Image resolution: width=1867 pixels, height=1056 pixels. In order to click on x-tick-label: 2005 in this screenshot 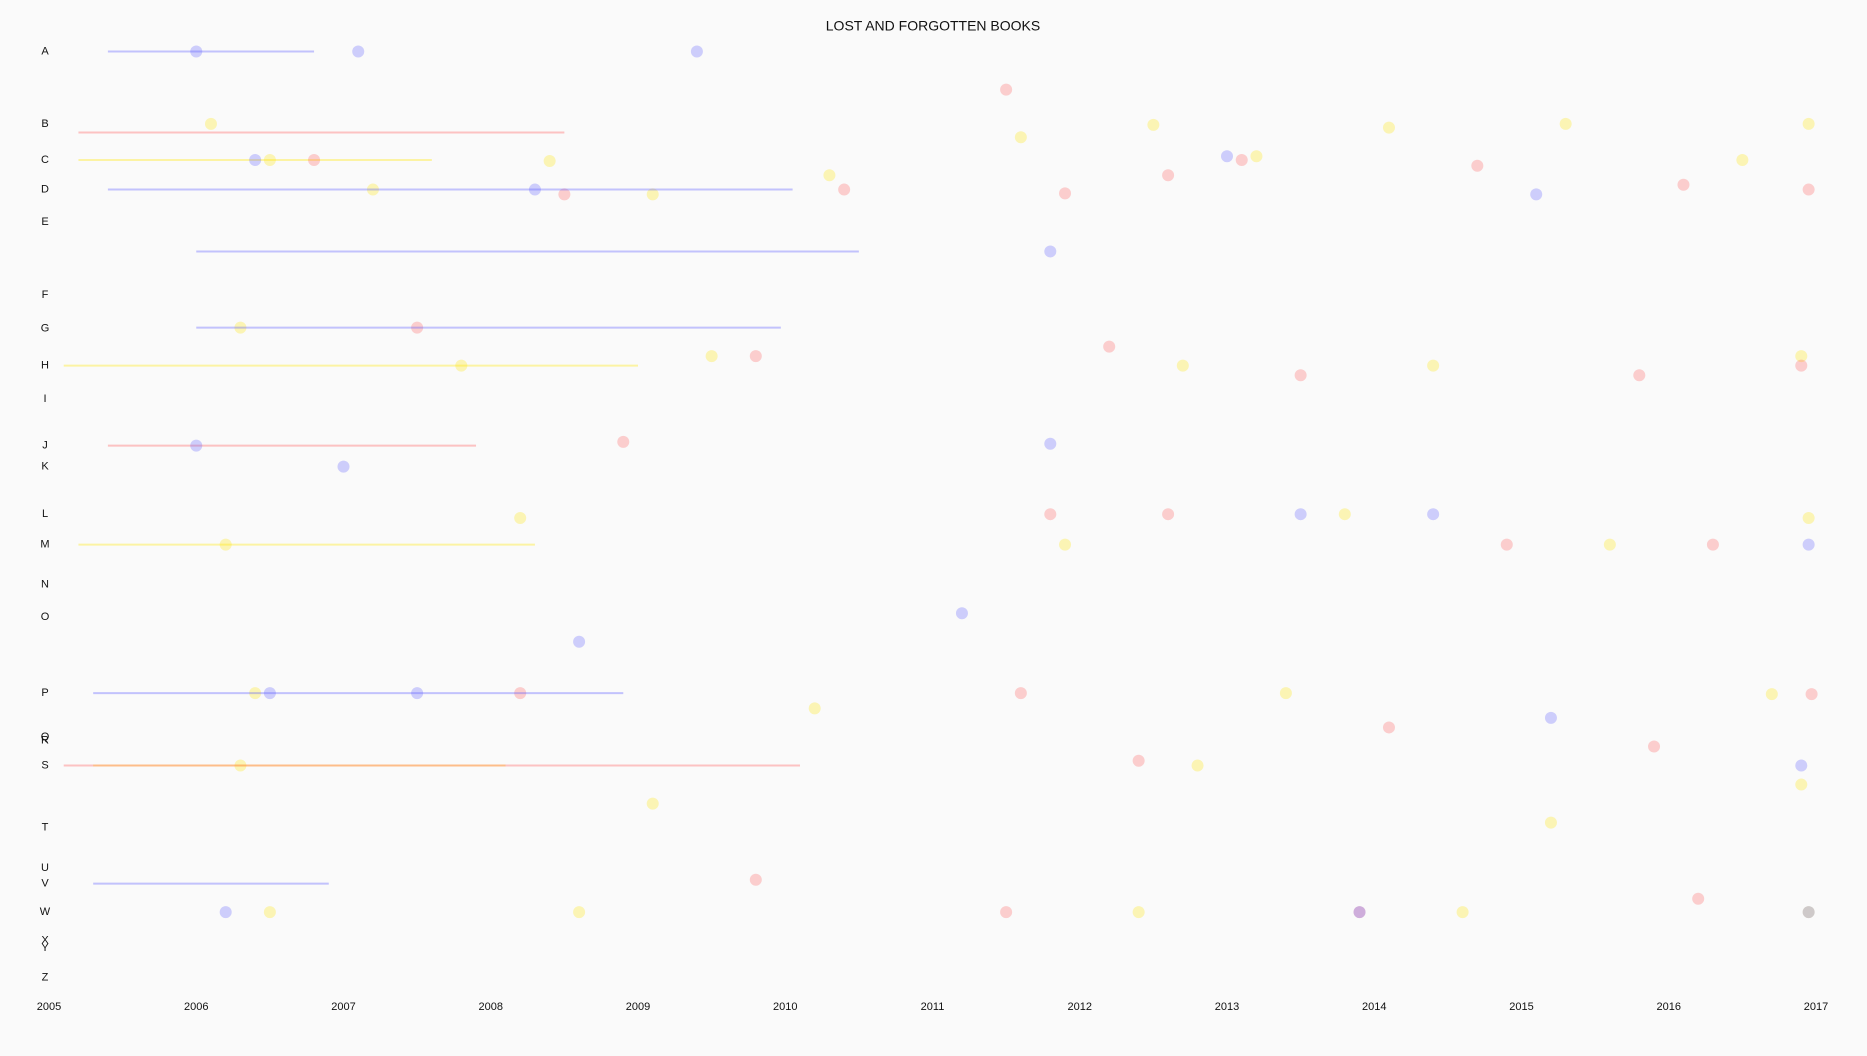, I will do `click(49, 1007)`.